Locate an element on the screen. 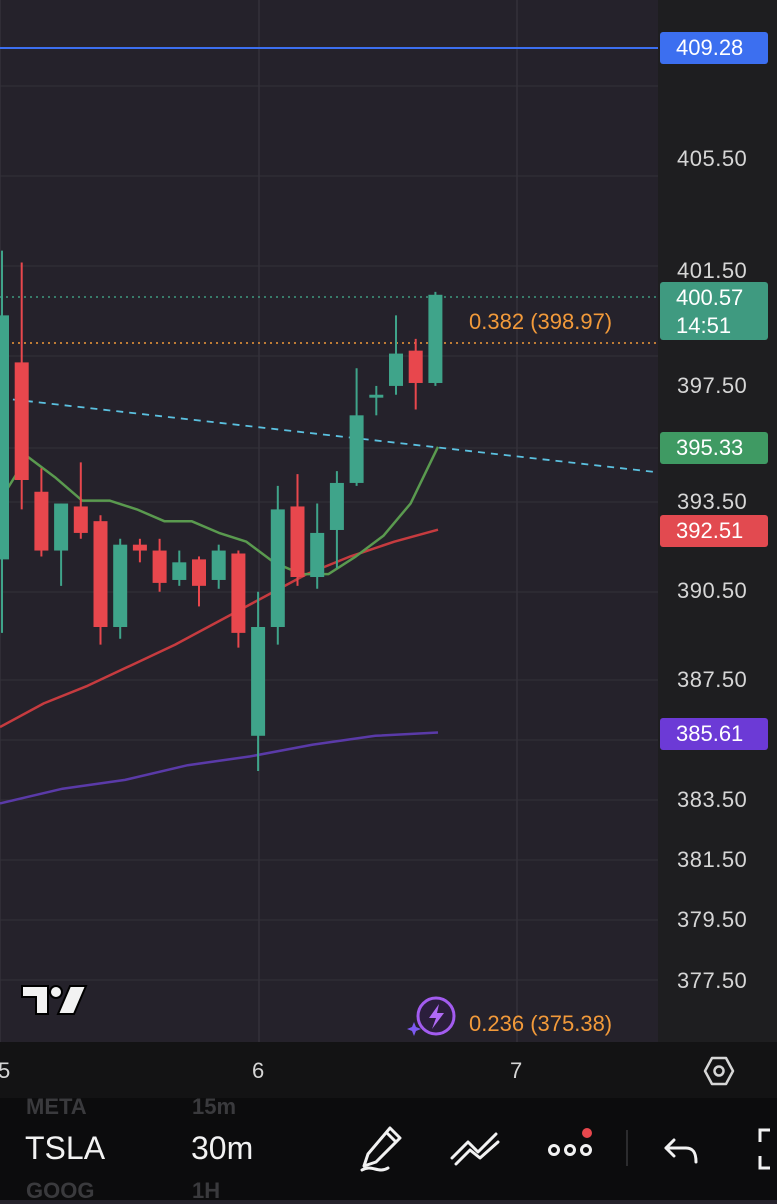 This screenshot has height=1204, width=777. time-axis is located at coordinates (388, 1071).